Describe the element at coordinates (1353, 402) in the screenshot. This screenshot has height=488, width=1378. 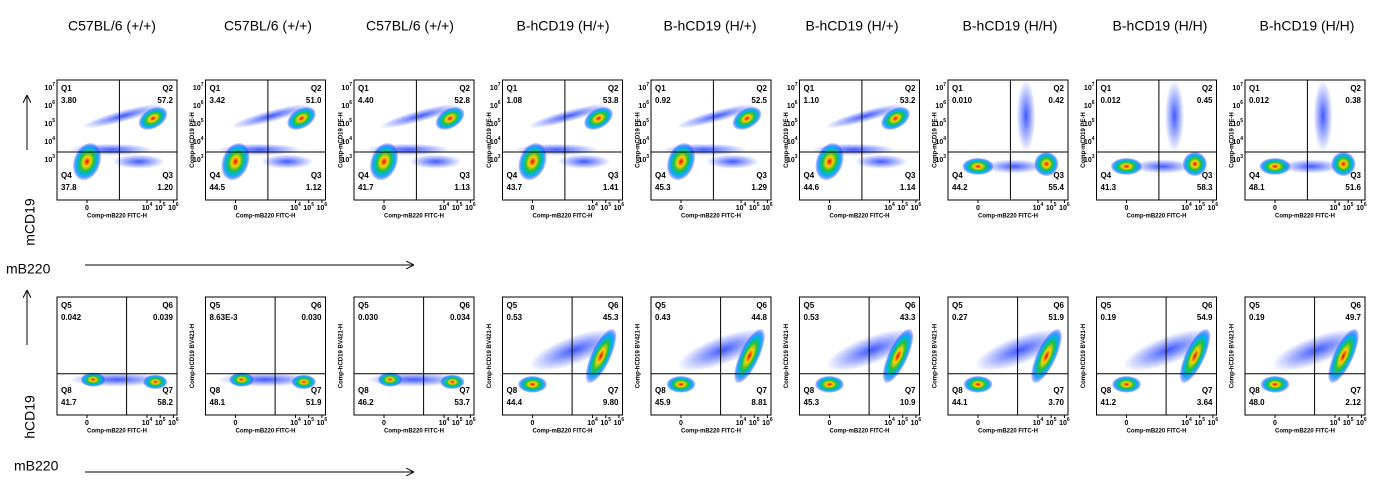
I see `quadrant-value: 2.12` at that location.